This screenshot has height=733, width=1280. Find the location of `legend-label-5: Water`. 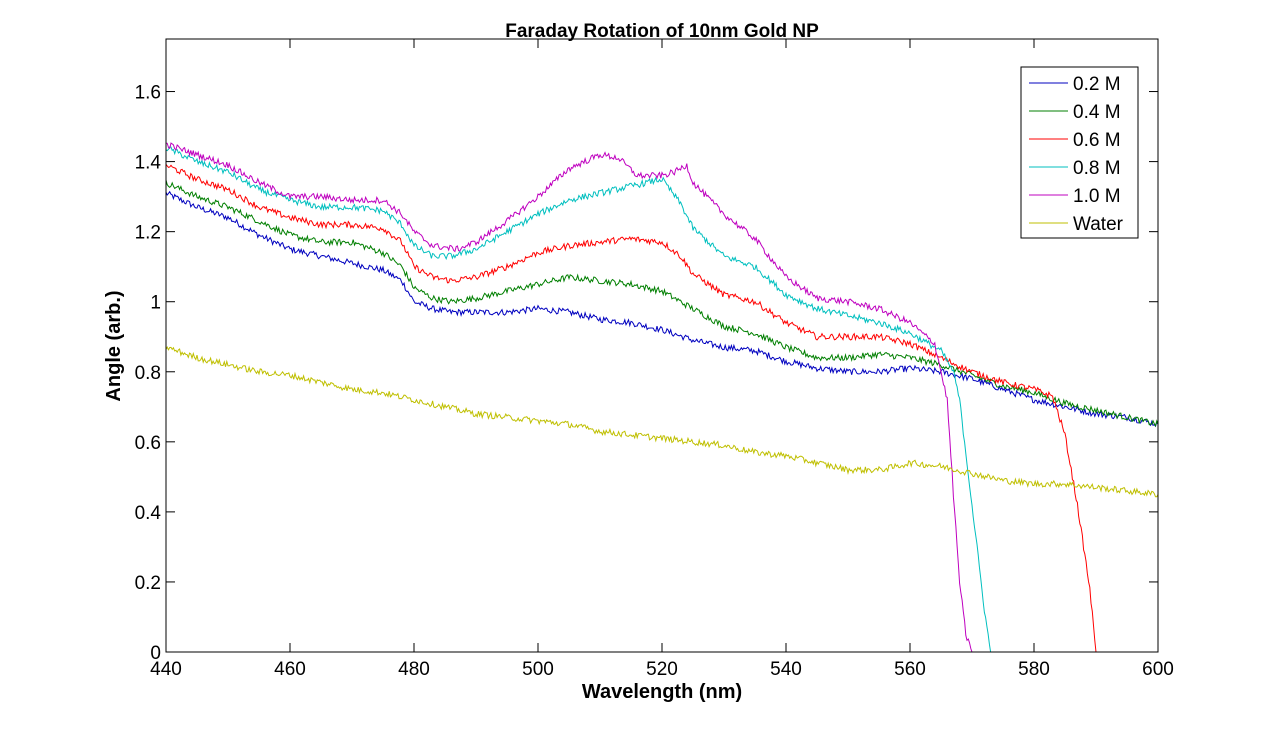

legend-label-5: Water is located at coordinates (1098, 224).